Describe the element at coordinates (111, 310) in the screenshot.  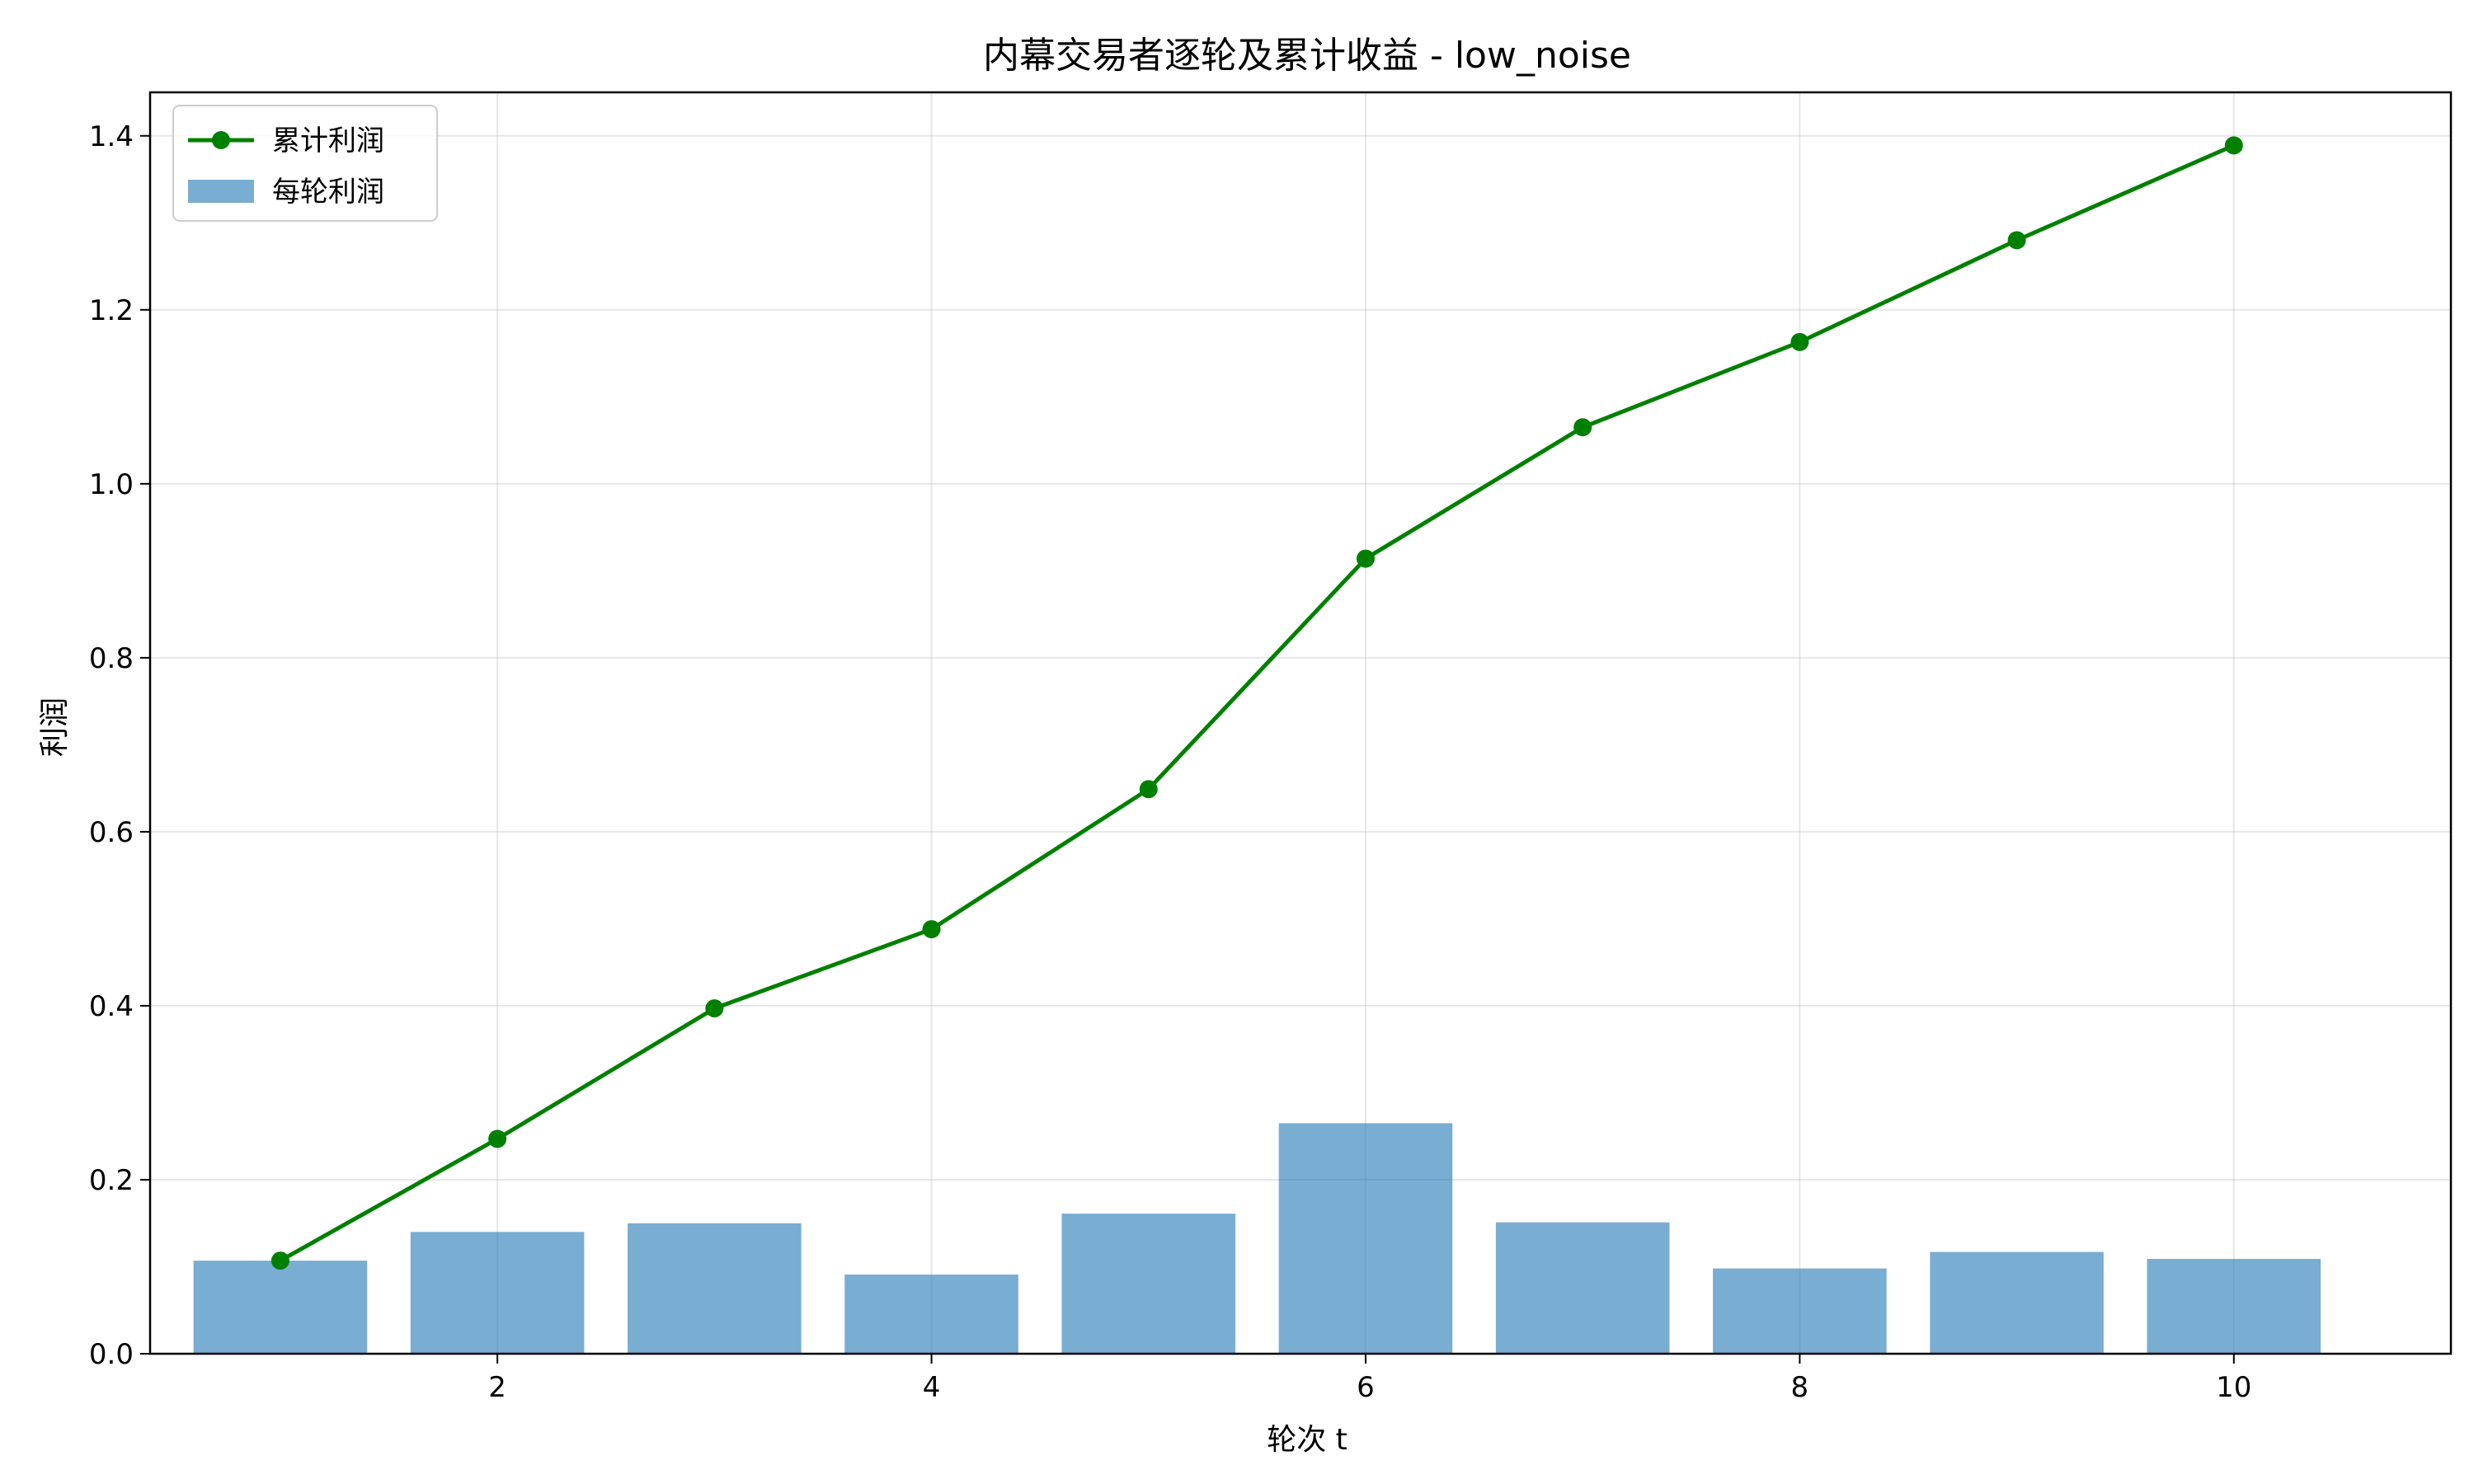
I see `y-tick-label: 1.2` at that location.